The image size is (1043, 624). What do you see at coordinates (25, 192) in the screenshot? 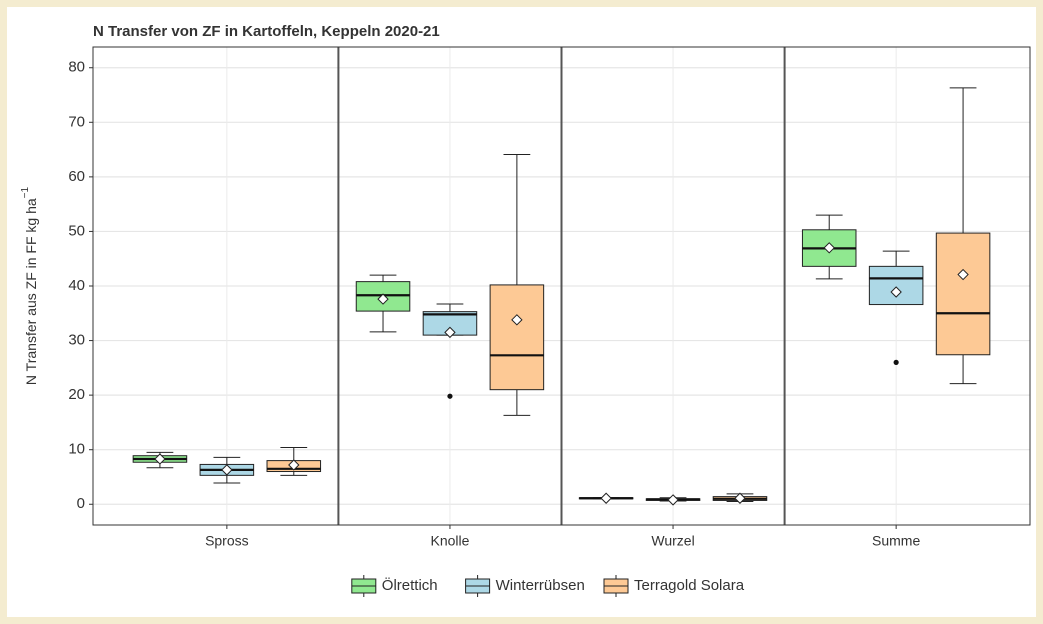
I see `y-axis-title-superscript: −1` at bounding box center [25, 192].